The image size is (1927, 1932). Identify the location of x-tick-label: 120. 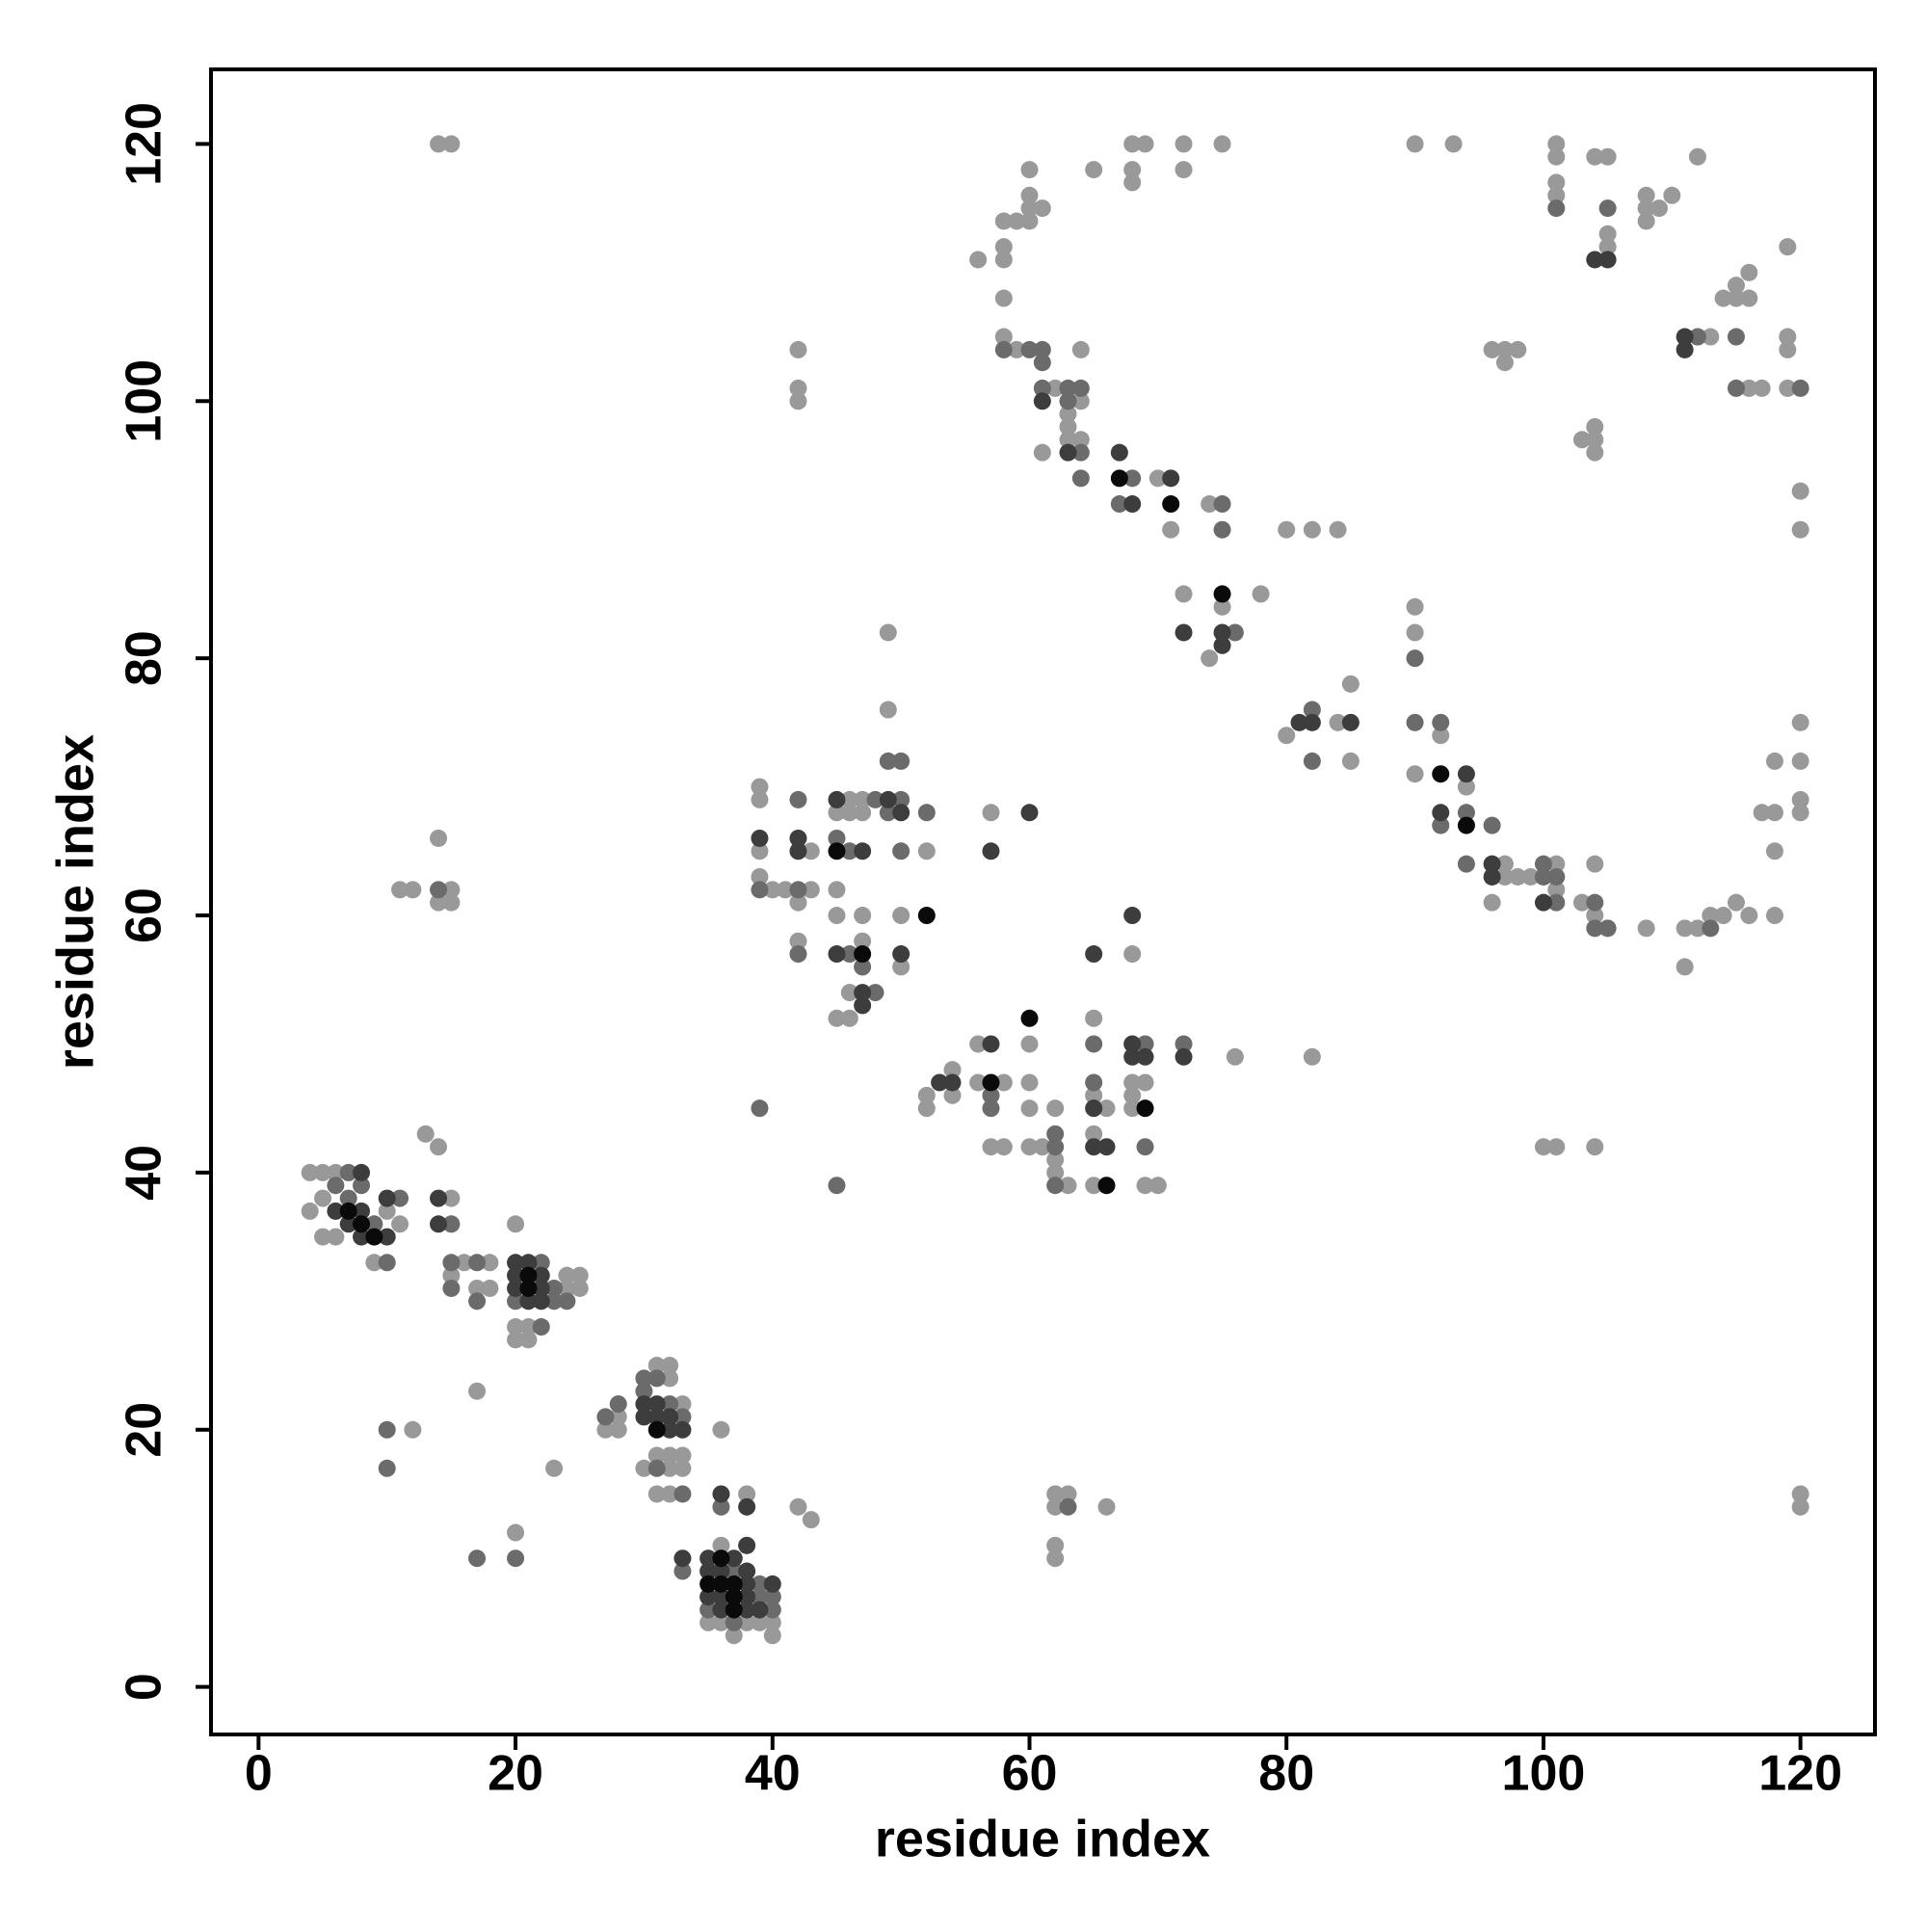
(1800, 1774).